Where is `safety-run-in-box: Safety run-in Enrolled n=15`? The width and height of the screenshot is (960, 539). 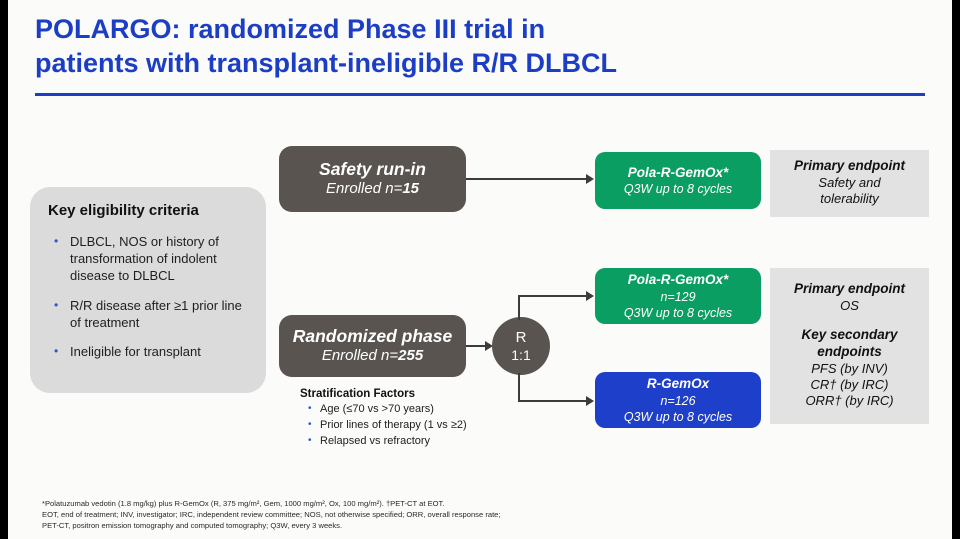 safety-run-in-box: Safety run-in Enrolled n=15 is located at coordinates (372, 179).